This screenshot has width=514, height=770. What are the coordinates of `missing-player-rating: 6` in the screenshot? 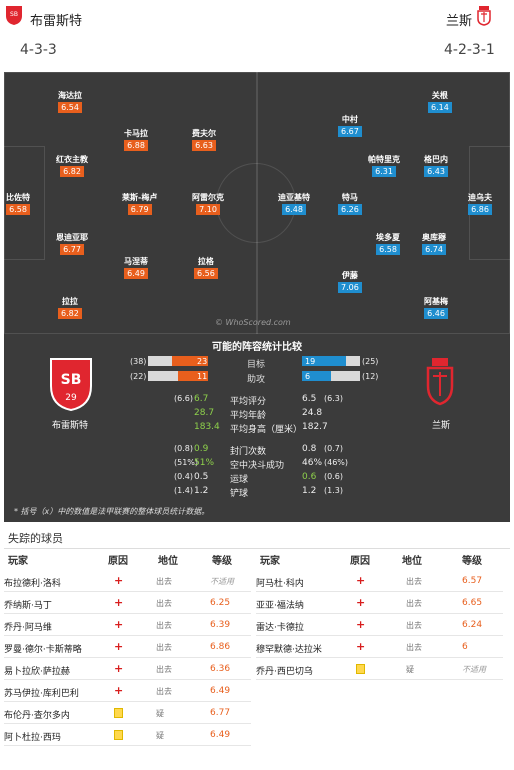 It's located at (465, 647).